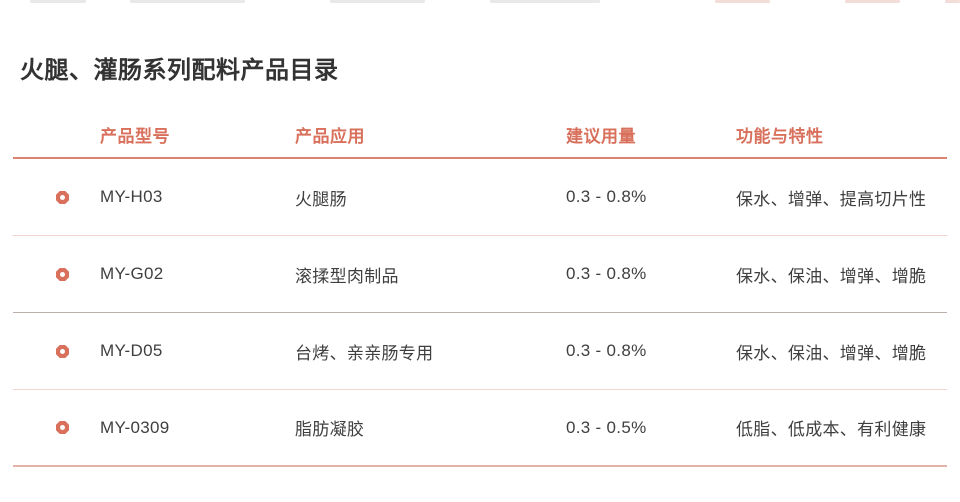 Image resolution: width=960 pixels, height=502 pixels. Describe the element at coordinates (480, 428) in the screenshot. I see `table-row: MY-0309 脂肪凝胶 0.3 - 0.5% 低脂、低成本、有利健康` at that location.